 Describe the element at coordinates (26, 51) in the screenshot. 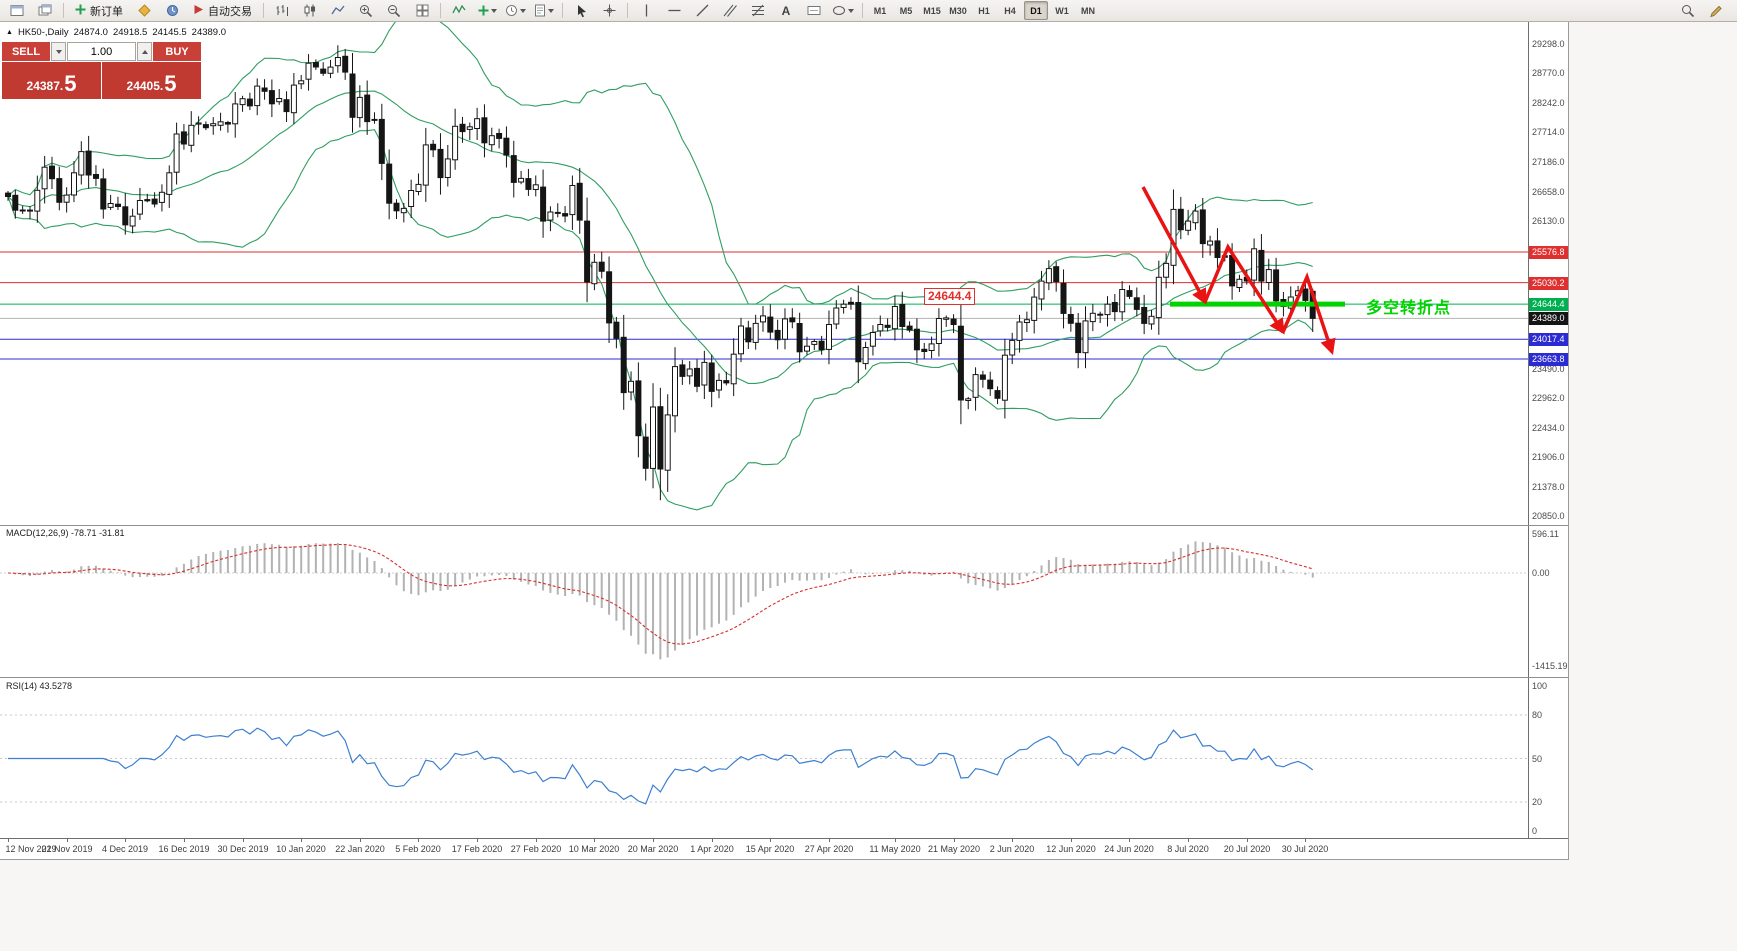

I see `sell-button: SELL` at that location.